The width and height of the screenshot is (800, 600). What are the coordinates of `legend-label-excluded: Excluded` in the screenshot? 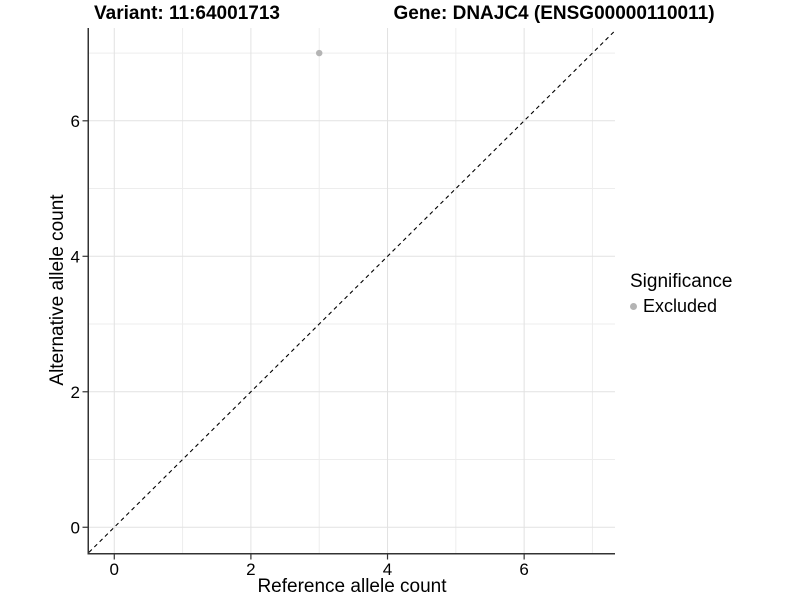 It's located at (680, 306).